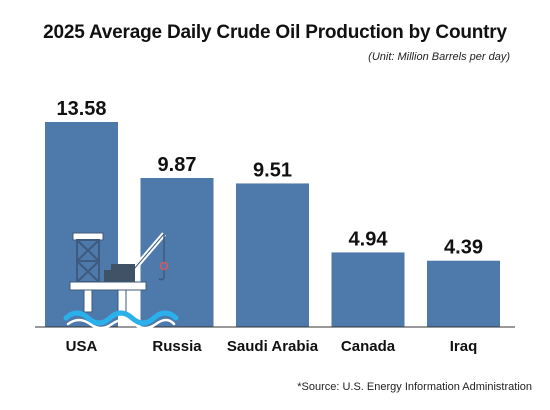  What do you see at coordinates (81, 224) in the screenshot?
I see `bar-usa` at bounding box center [81, 224].